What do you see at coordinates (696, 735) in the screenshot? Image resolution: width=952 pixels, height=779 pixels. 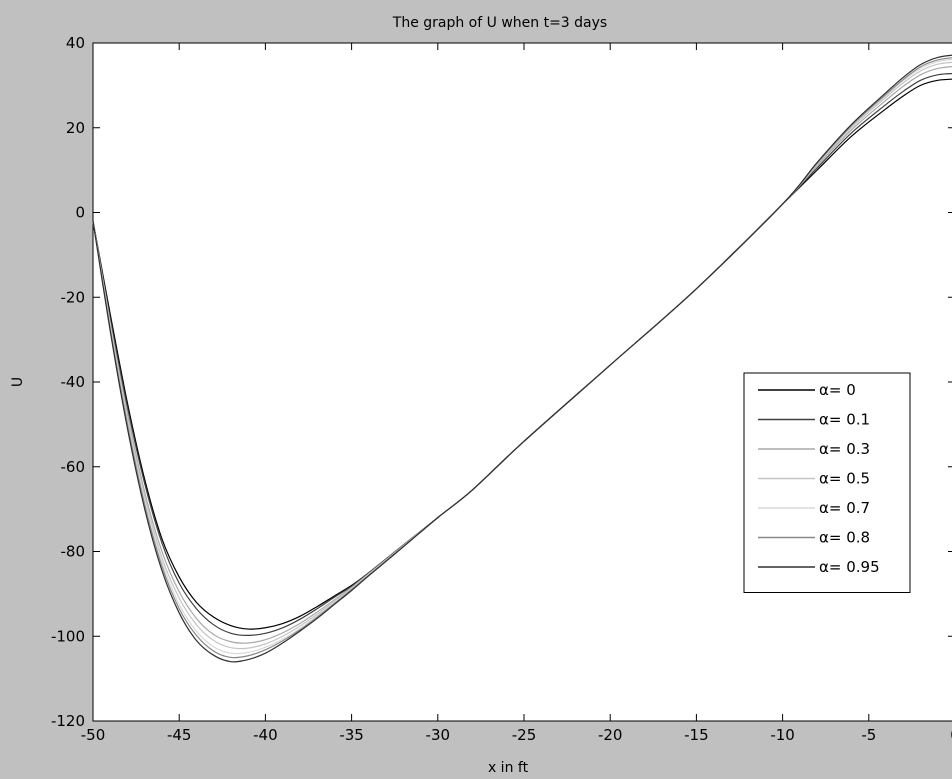 I see `x-tick-label: -15` at bounding box center [696, 735].